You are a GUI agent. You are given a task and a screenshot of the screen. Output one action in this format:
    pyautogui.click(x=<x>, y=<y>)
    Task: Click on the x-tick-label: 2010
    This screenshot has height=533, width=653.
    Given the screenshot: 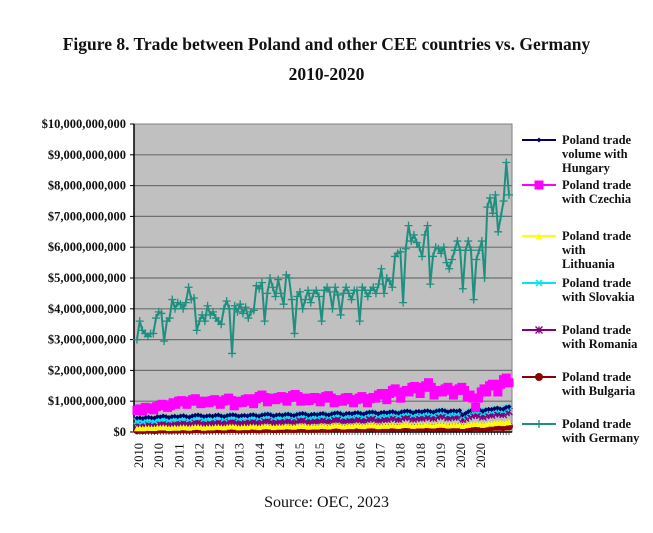 What is the action you would take?
    pyautogui.click(x=139, y=455)
    